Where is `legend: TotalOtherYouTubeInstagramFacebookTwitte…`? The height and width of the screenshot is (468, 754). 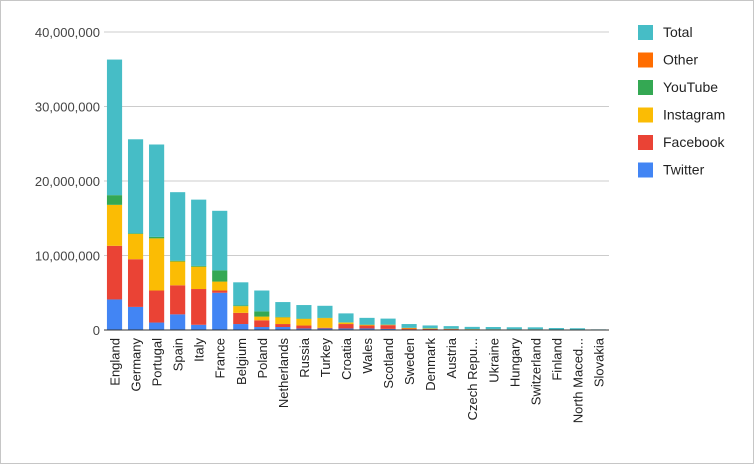
legend: TotalOtherYouTubeInstagramFacebookTwitte… is located at coordinates (681, 101).